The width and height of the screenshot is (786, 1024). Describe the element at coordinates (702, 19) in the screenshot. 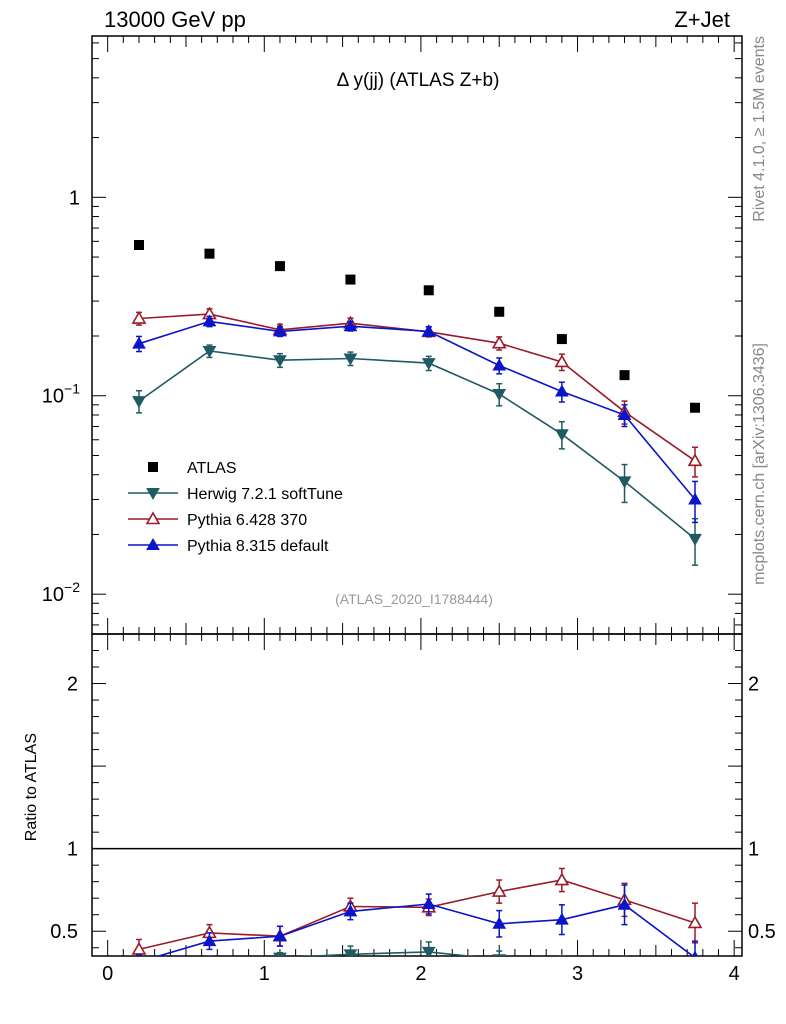

I see `header-right: Z+Jet` at that location.